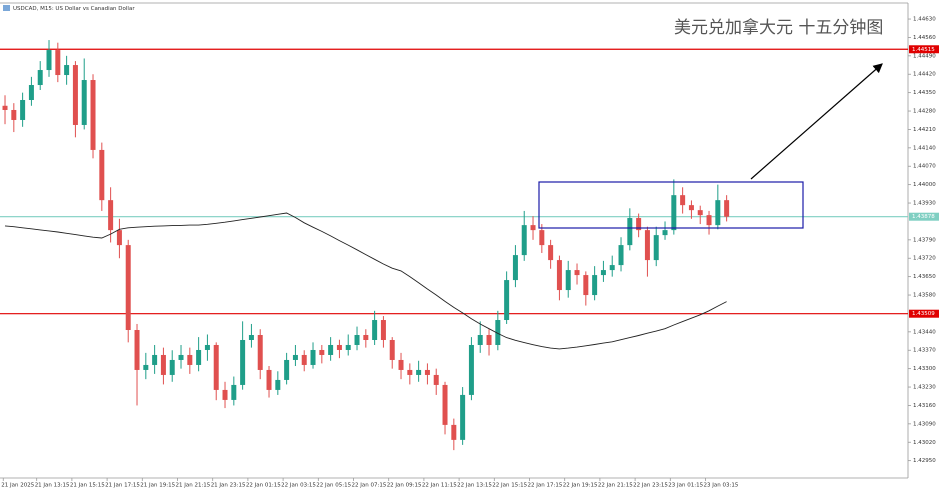  I want to click on x-tick-label: 22 Jan 05:15, so click(333, 486).